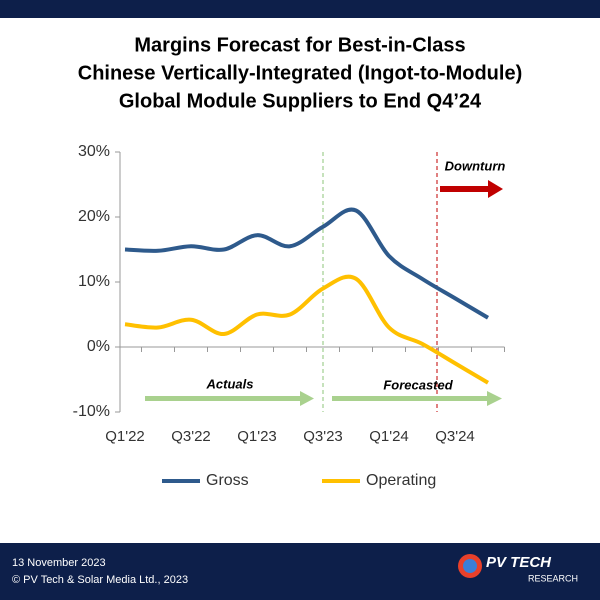 The image size is (600, 600). What do you see at coordinates (323, 436) in the screenshot?
I see `x-tick-label: Q3'23` at bounding box center [323, 436].